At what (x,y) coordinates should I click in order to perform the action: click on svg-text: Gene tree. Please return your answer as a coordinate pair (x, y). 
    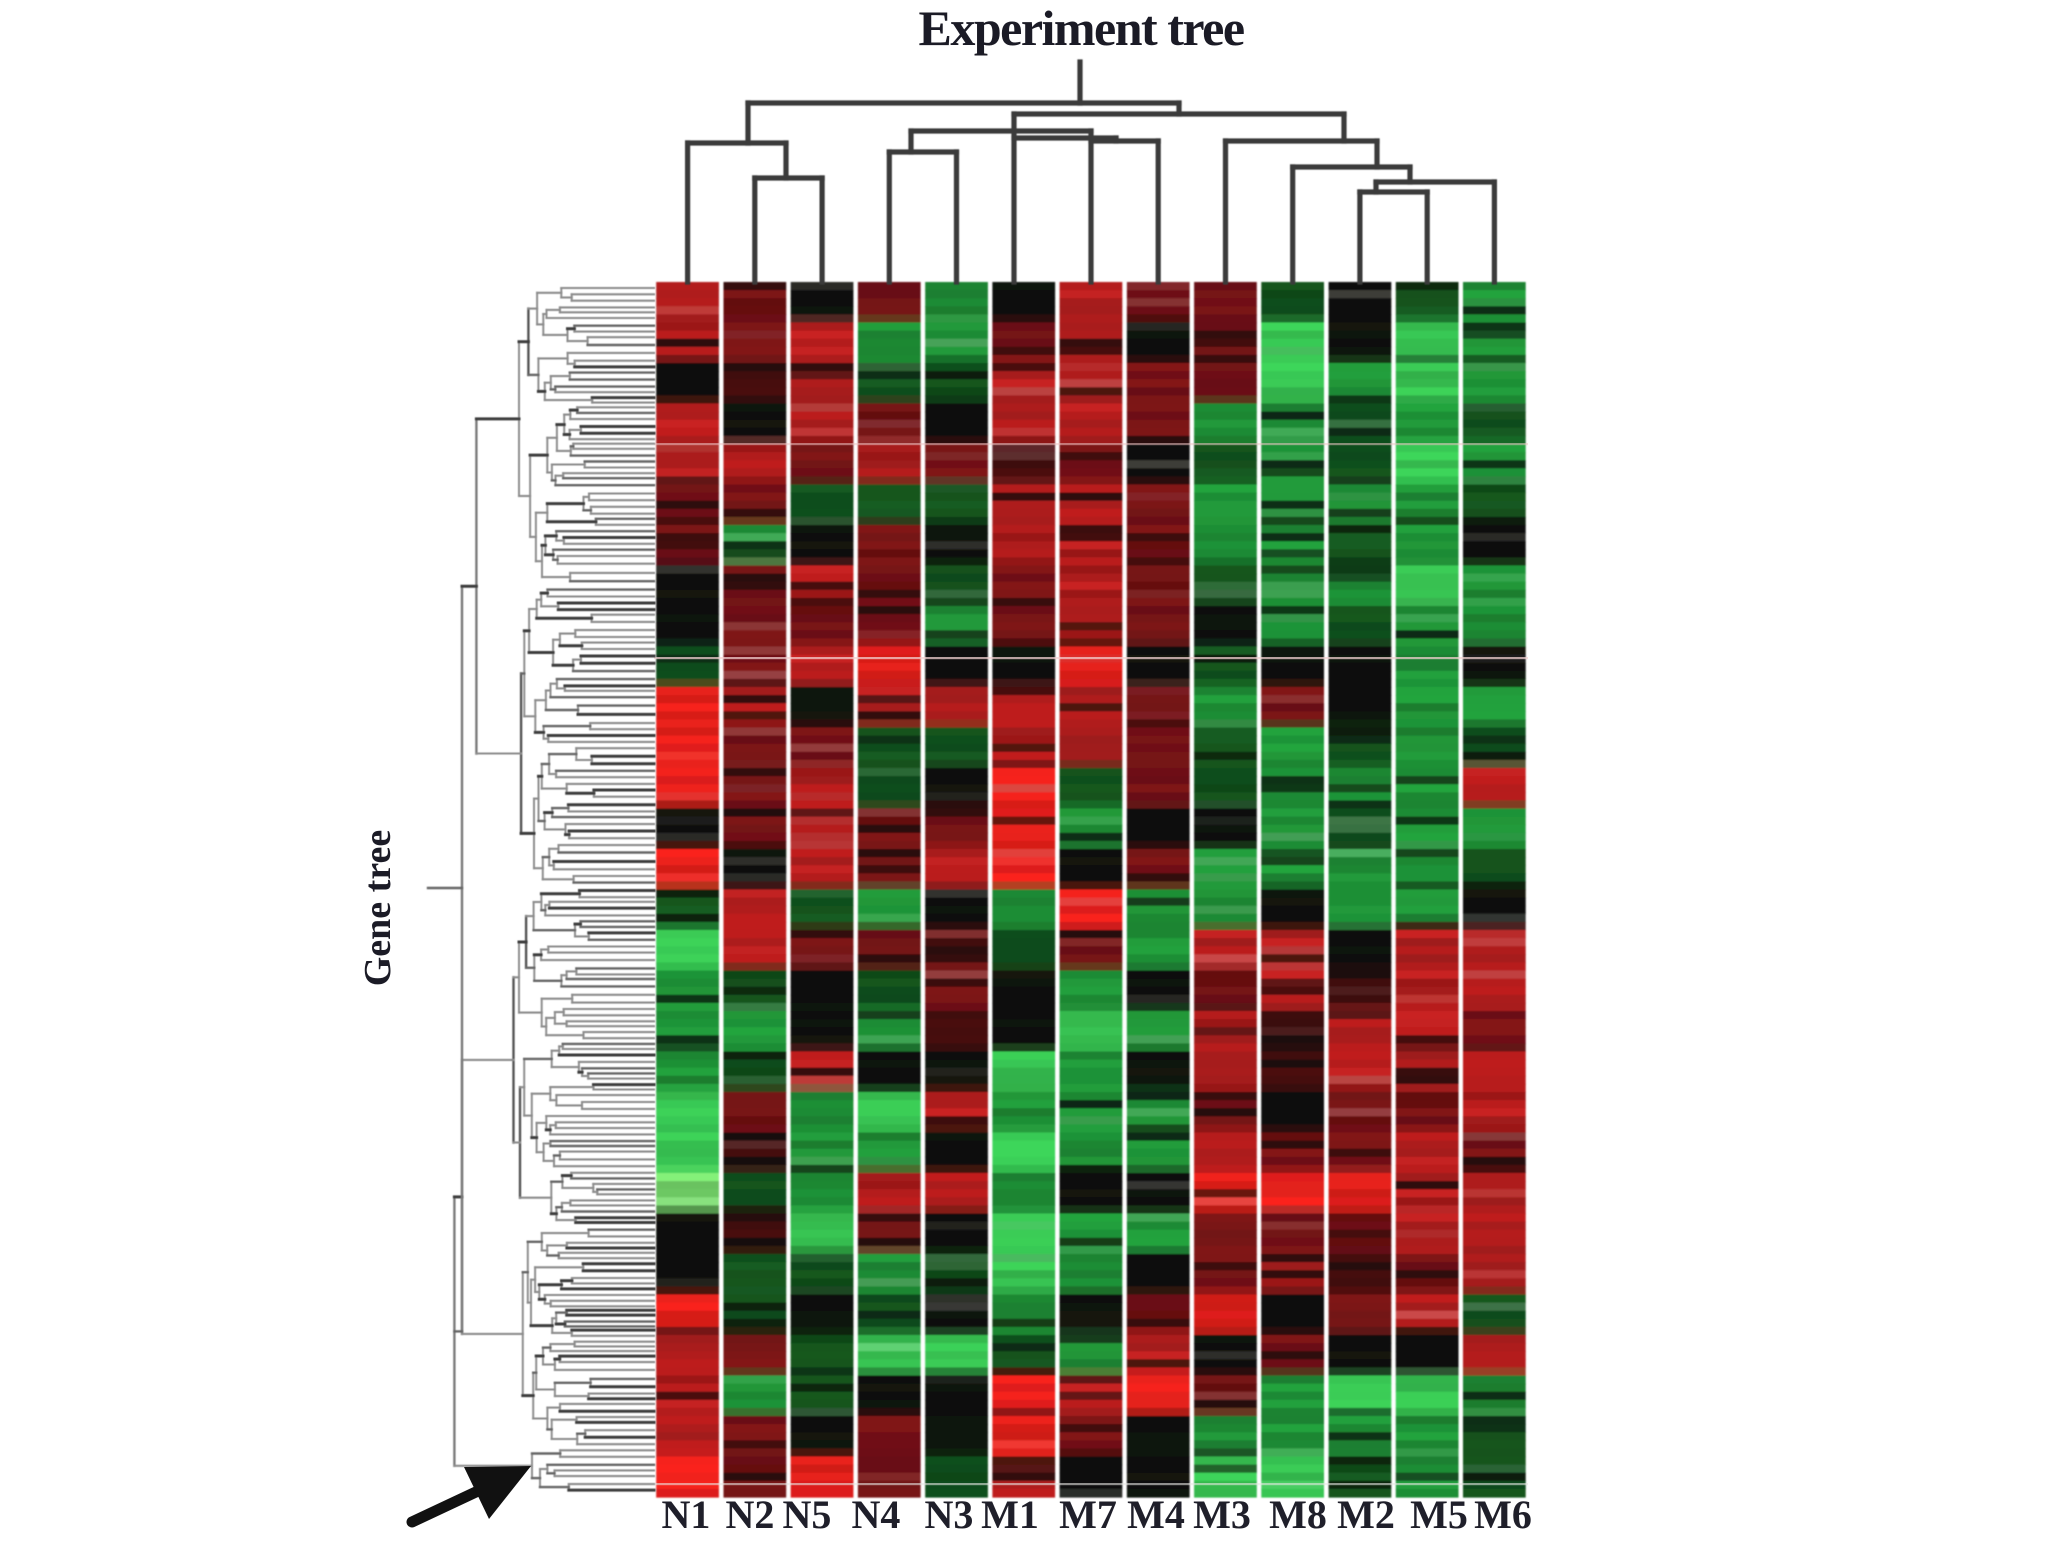
    Looking at the image, I should click on (378, 908).